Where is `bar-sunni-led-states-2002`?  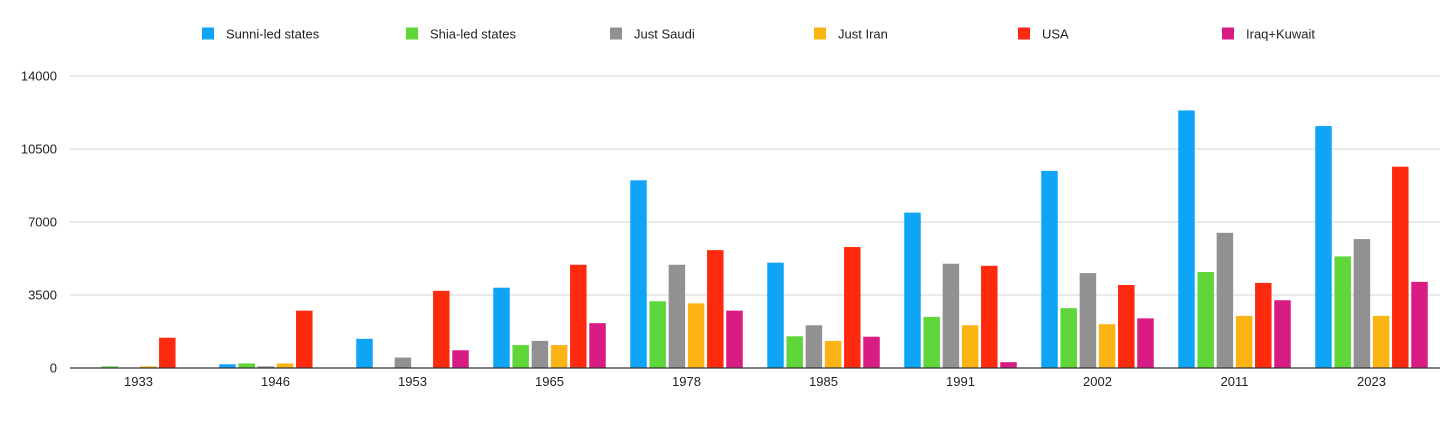 bar-sunni-led-states-2002 is located at coordinates (1049, 269).